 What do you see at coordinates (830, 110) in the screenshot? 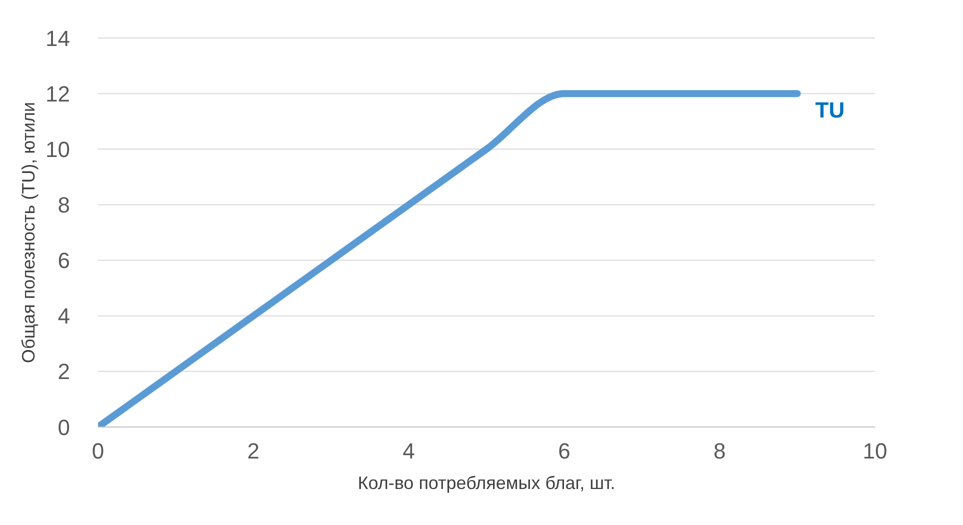
I see `series-label: TU` at bounding box center [830, 110].